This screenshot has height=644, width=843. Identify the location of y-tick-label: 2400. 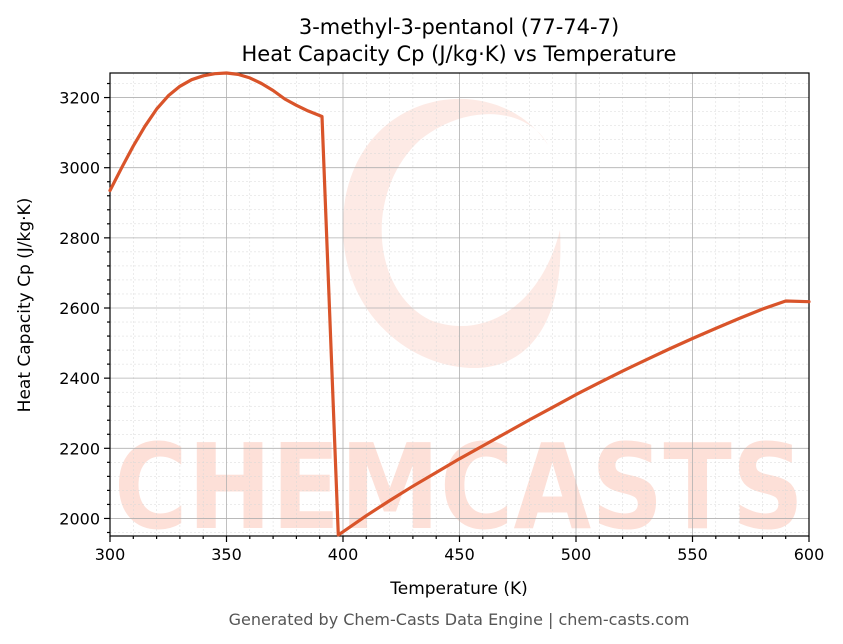
(79, 378).